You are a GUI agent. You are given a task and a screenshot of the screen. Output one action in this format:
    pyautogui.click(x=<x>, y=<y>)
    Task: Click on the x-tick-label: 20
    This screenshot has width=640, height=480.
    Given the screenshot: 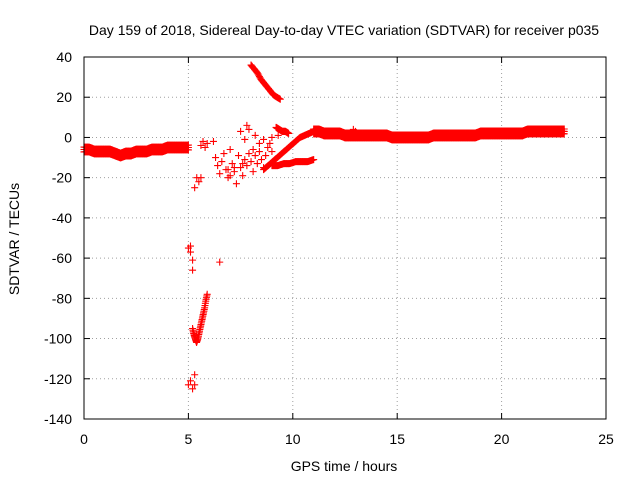 What is the action you would take?
    pyautogui.click(x=502, y=439)
    